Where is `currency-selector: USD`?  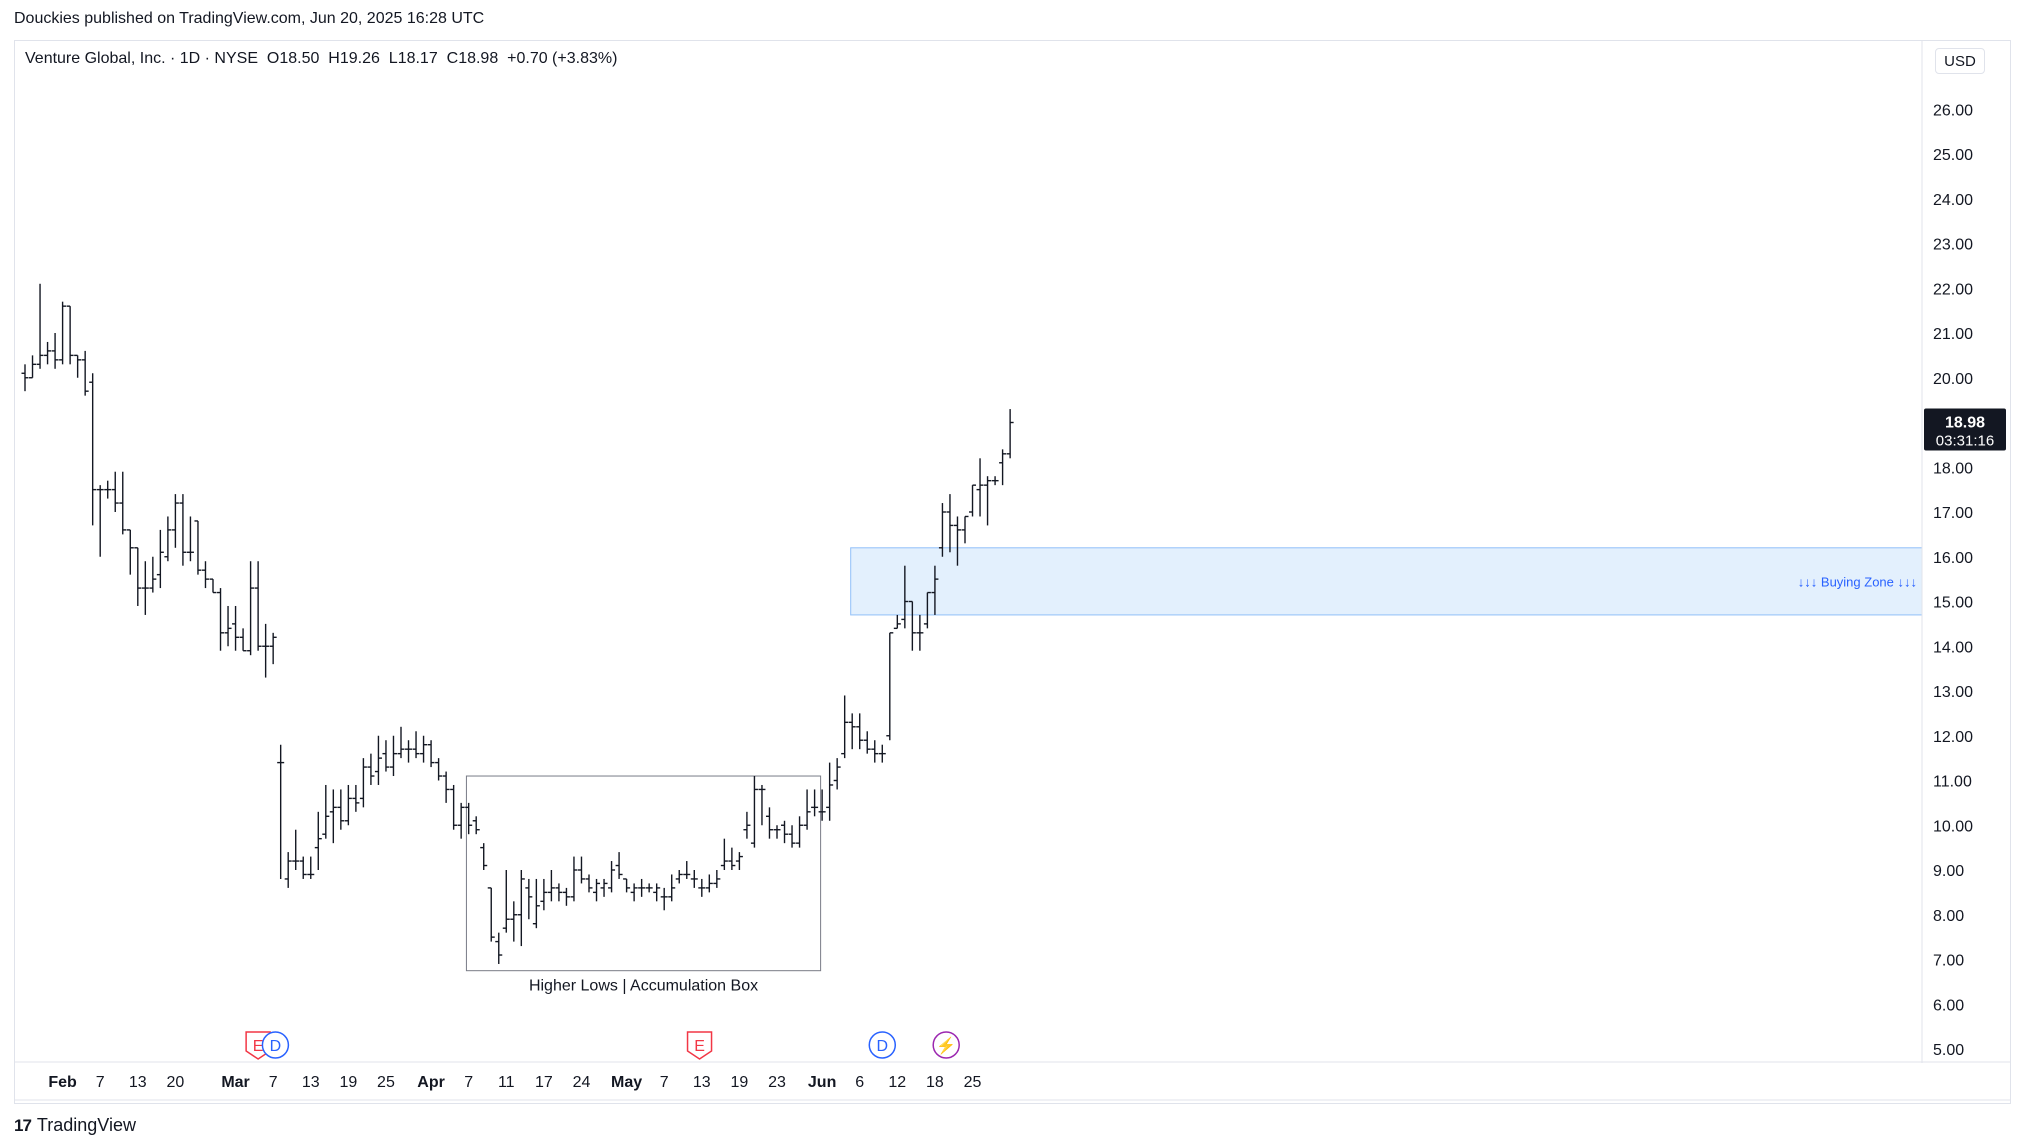
currency-selector: USD is located at coordinates (1960, 61).